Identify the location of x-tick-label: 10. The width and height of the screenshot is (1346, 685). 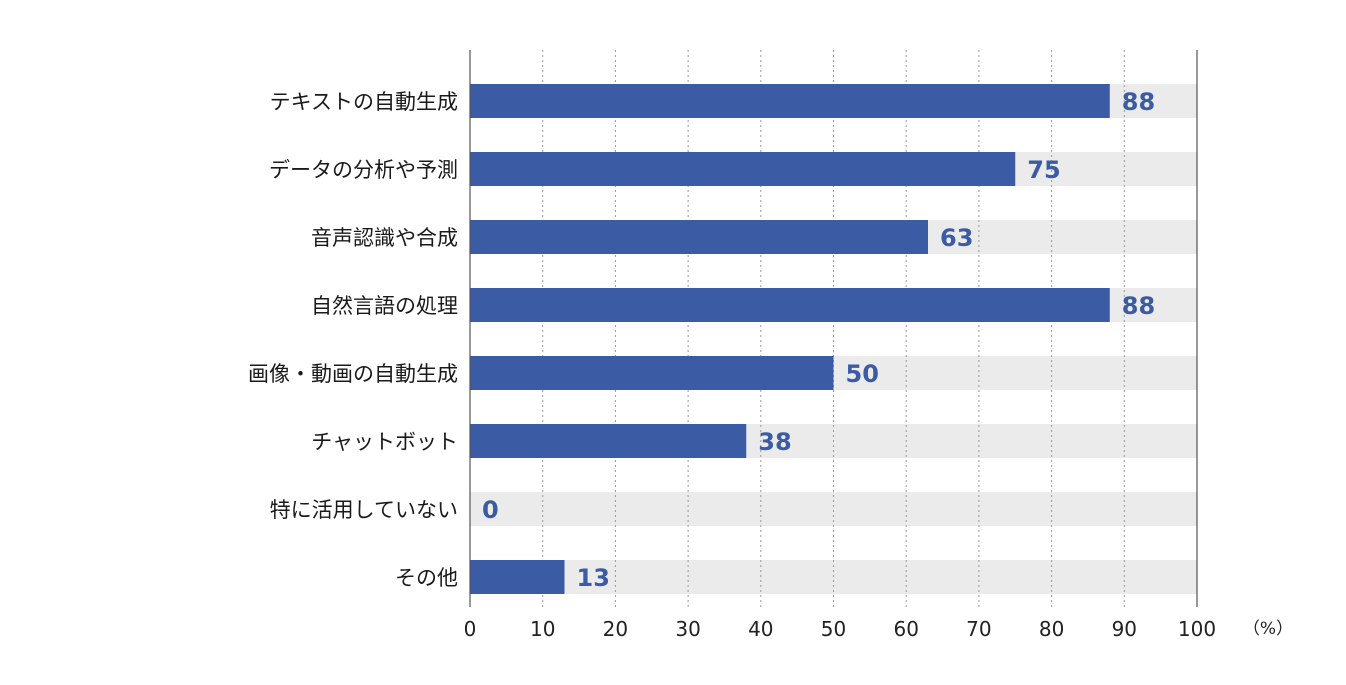
(542, 629).